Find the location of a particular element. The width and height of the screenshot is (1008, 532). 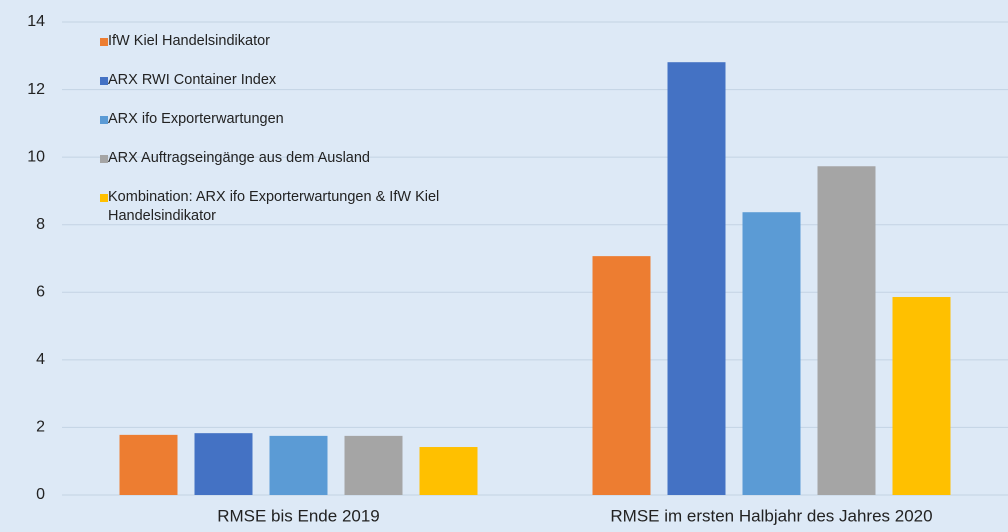

legend-label: ARX ifo Exporterwartungen is located at coordinates (196, 119).